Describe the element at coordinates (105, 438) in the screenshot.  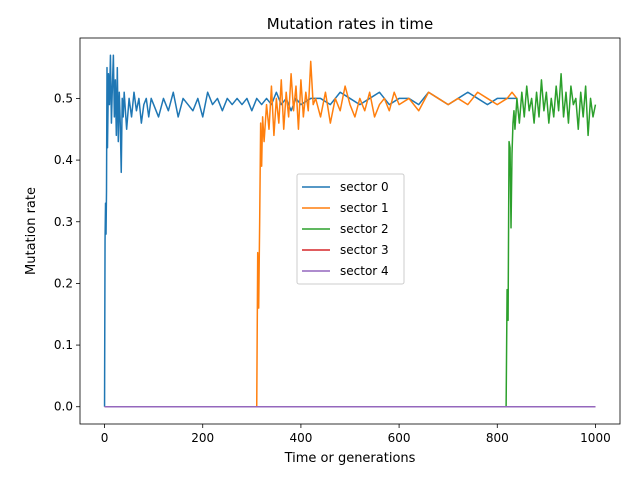
I see `x-tick-label-0: 0` at that location.